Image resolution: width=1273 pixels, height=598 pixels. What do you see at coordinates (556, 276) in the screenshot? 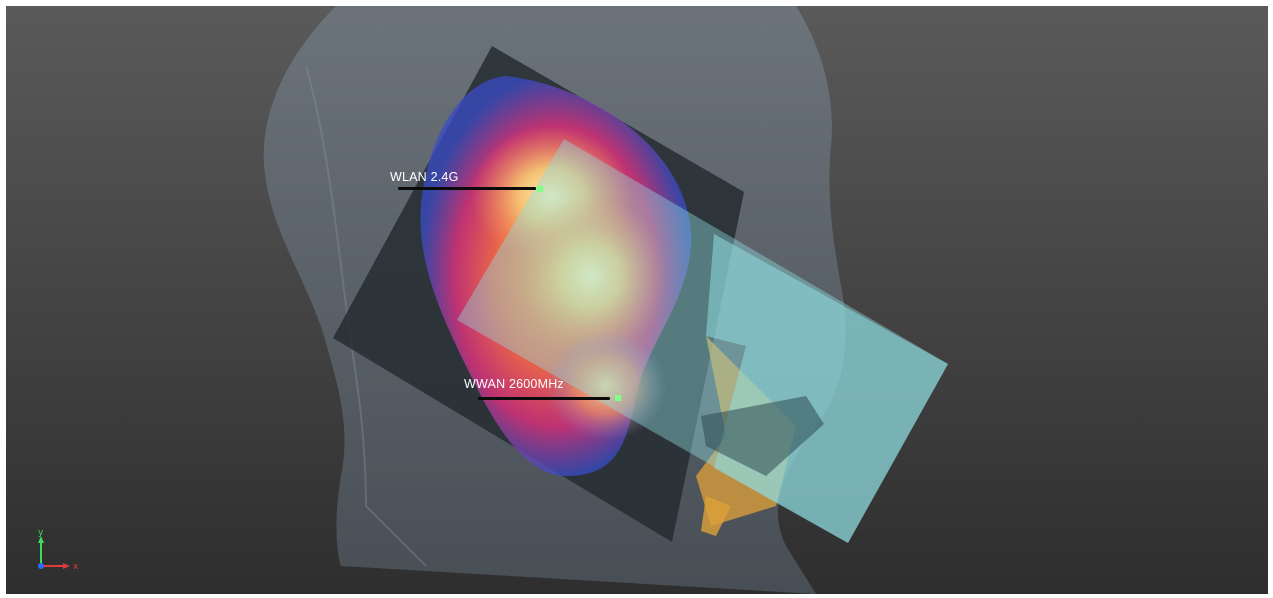
I see `sar-heatmap` at bounding box center [556, 276].